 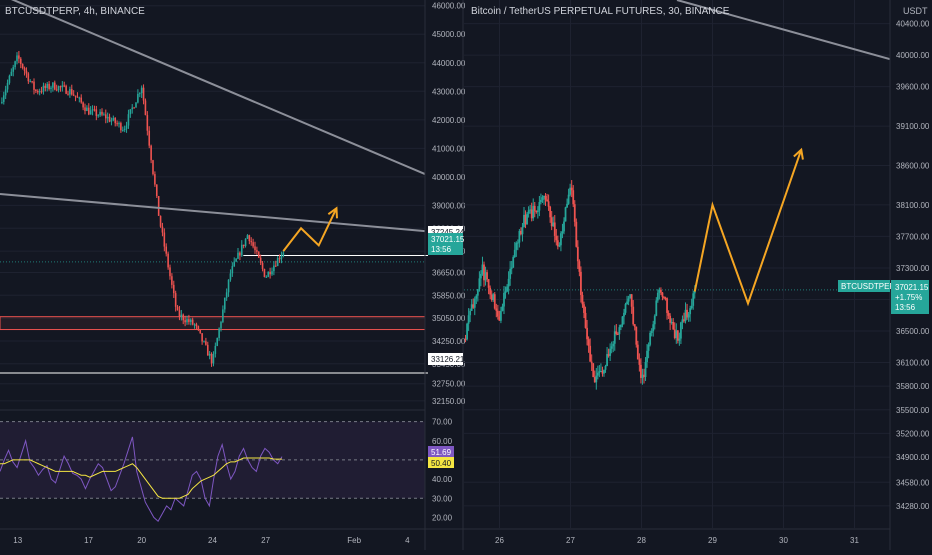 What do you see at coordinates (748, 228) in the screenshot?
I see `rp-projection-path` at bounding box center [748, 228].